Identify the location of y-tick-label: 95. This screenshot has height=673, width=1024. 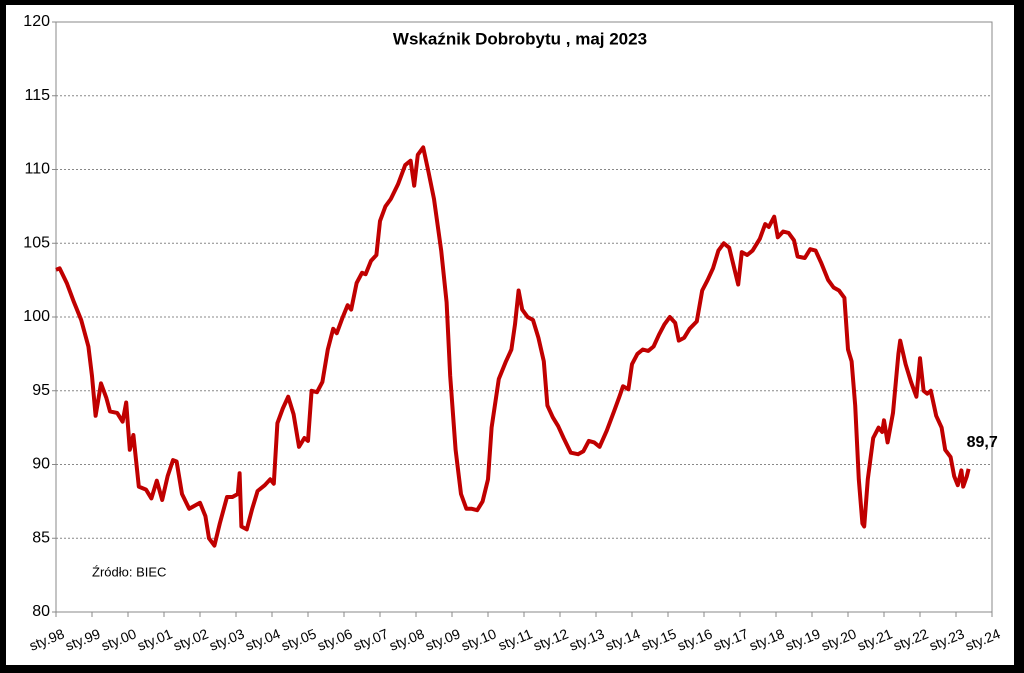
(41, 390).